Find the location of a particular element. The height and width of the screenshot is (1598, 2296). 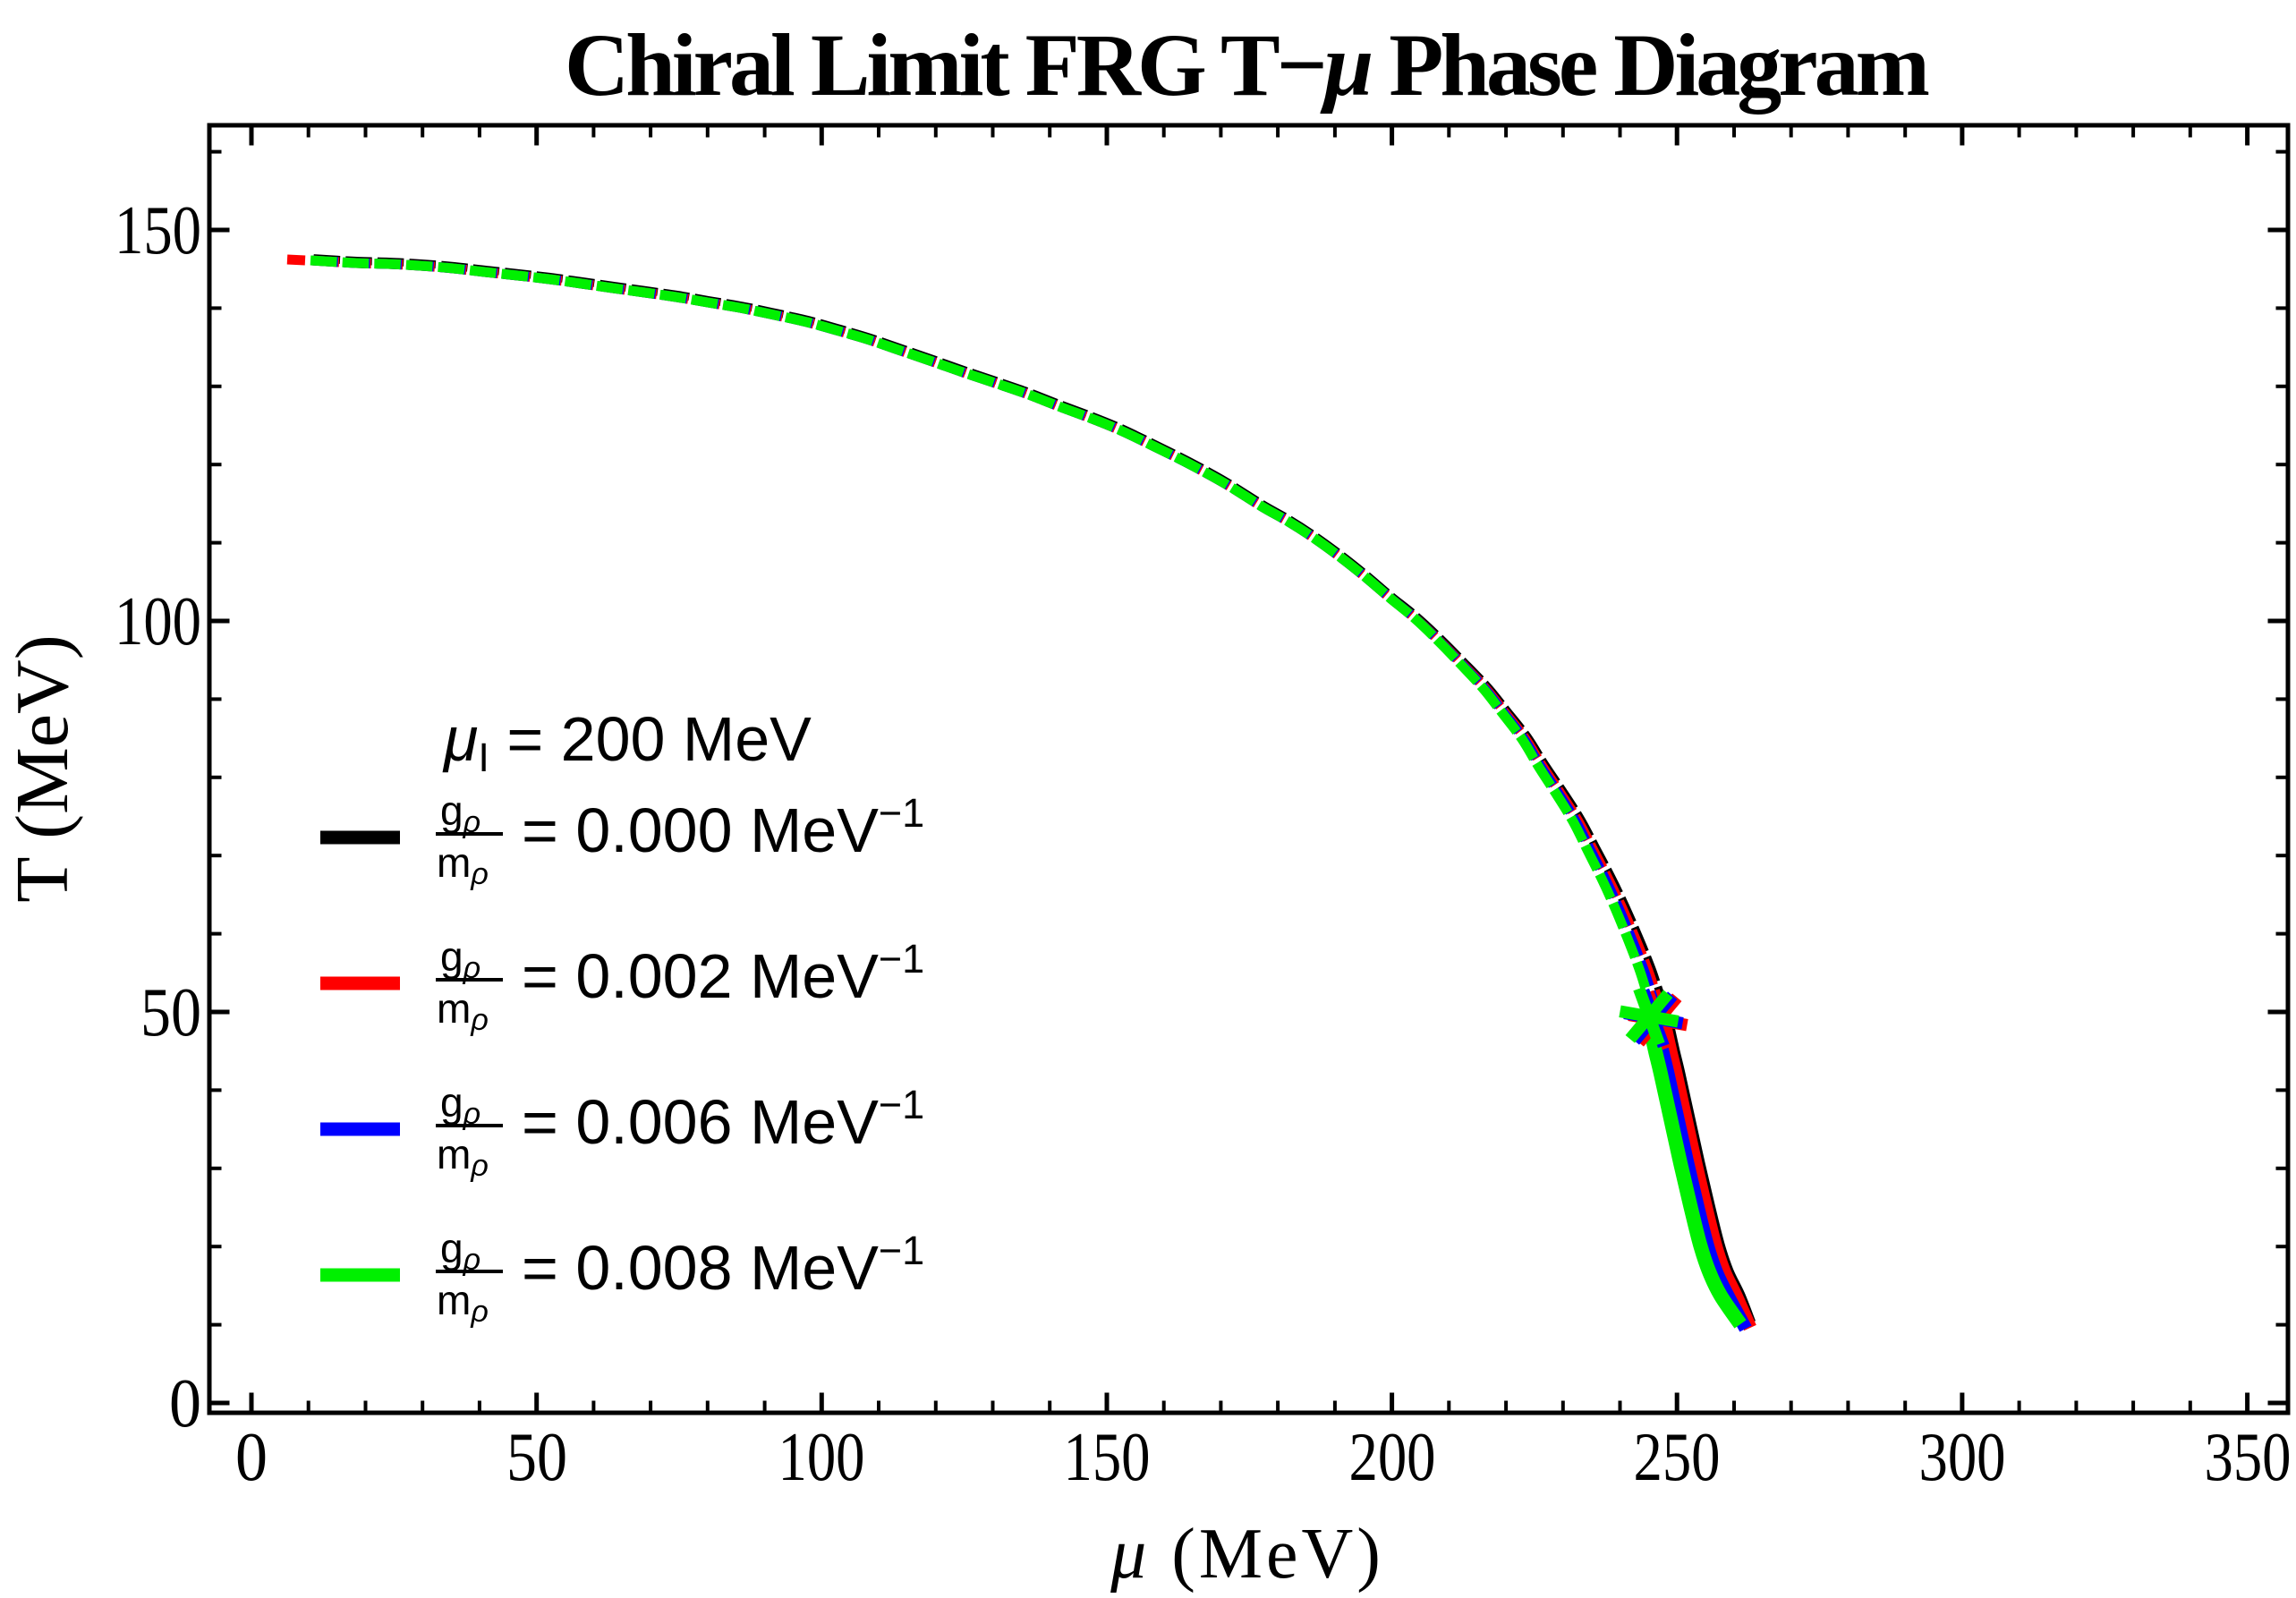

svg-text: = 0.008 MeV−1 is located at coordinates (723, 1265).